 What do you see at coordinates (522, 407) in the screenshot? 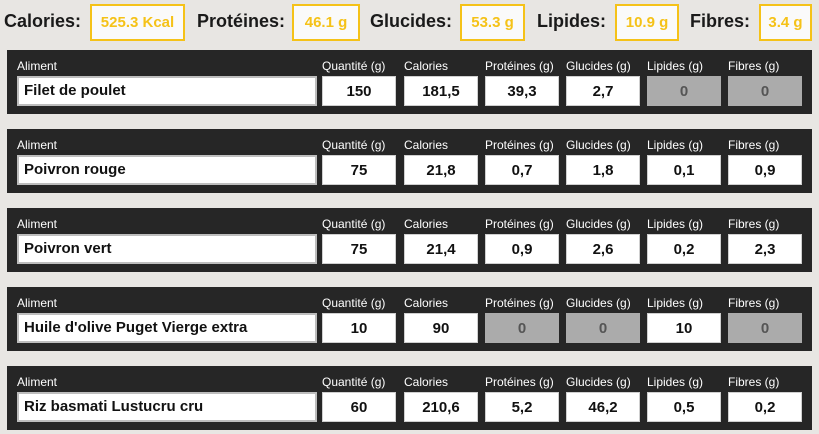
I see `proteines-input: 5,2` at bounding box center [522, 407].